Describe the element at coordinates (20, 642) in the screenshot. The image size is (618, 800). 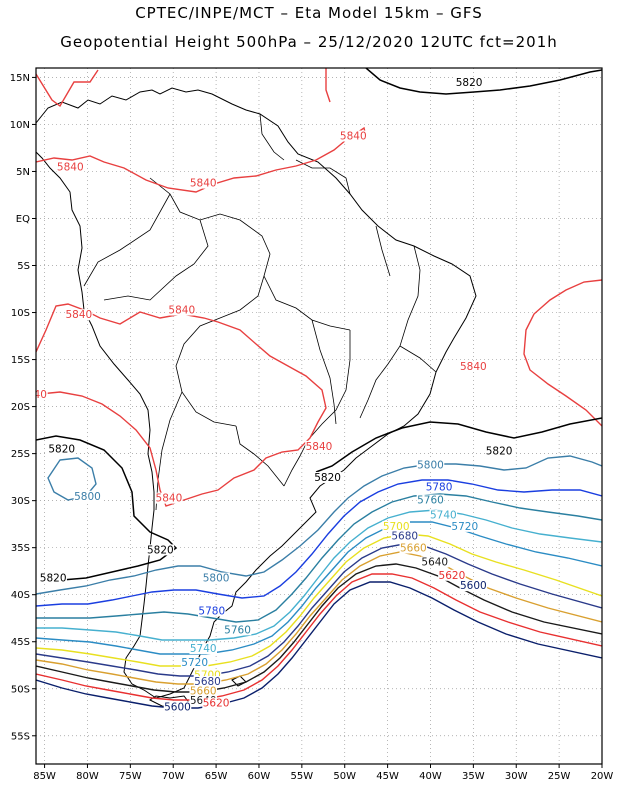
I see `lat-tick-label: 45S` at that location.